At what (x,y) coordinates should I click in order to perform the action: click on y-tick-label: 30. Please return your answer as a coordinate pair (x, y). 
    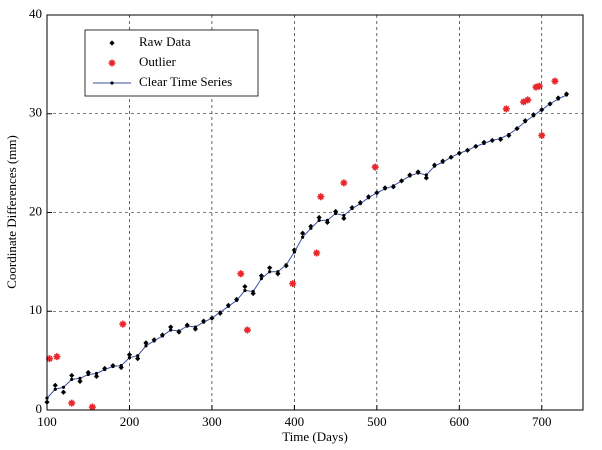
    Looking at the image, I should click on (35, 112).